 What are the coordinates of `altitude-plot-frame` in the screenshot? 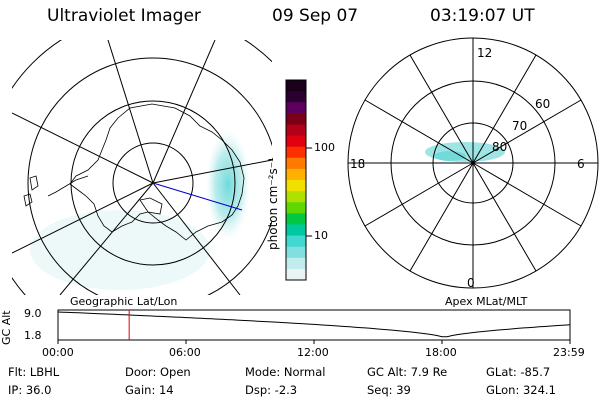 It's located at (314, 325).